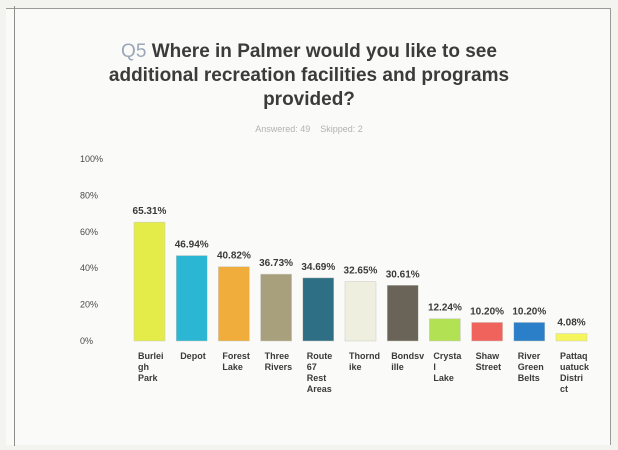  I want to click on data-label: 30.61%, so click(403, 274).